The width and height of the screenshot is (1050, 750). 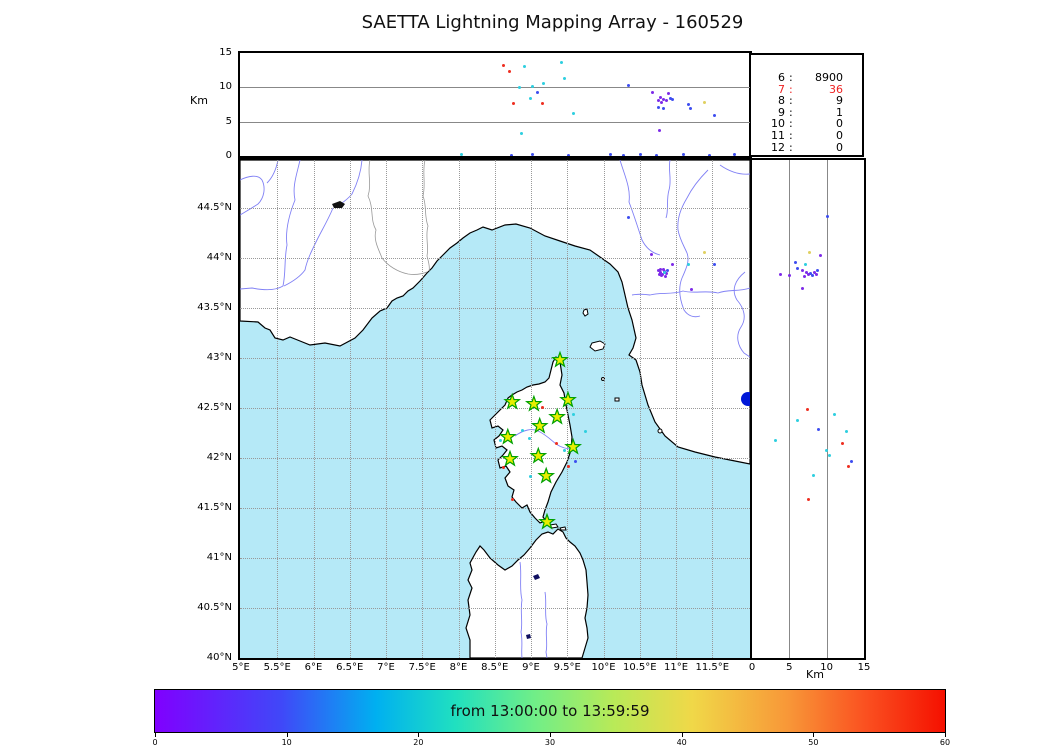 I want to click on figure-title: SAETTA Lightning Mapping Array - 160529, so click(x=552, y=22).